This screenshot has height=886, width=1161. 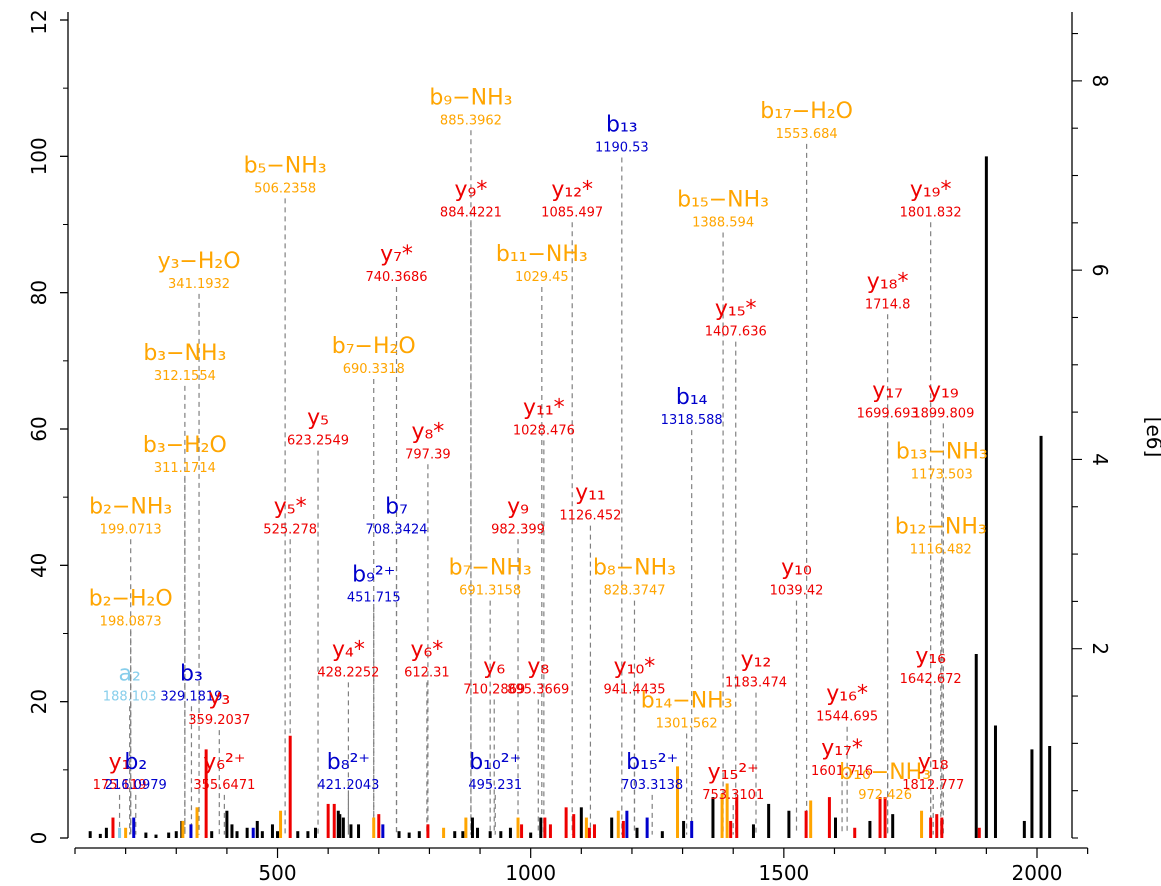 What do you see at coordinates (348, 649) in the screenshot?
I see `ion-label: y₄*` at bounding box center [348, 649].